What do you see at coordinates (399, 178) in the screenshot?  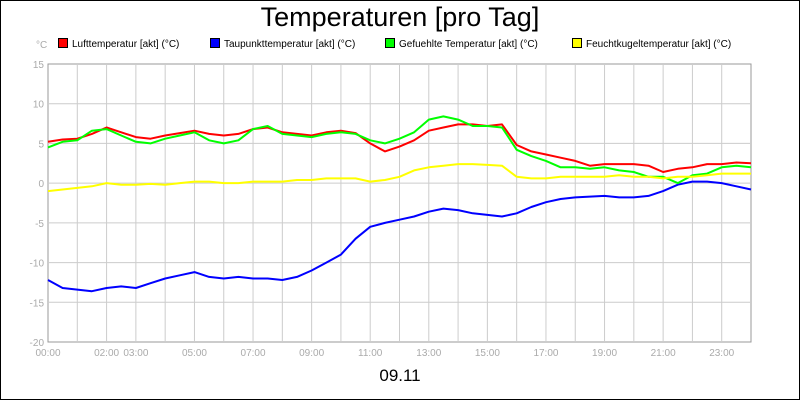 I see `series-line-feuchtkugeltemperatur` at bounding box center [399, 178].